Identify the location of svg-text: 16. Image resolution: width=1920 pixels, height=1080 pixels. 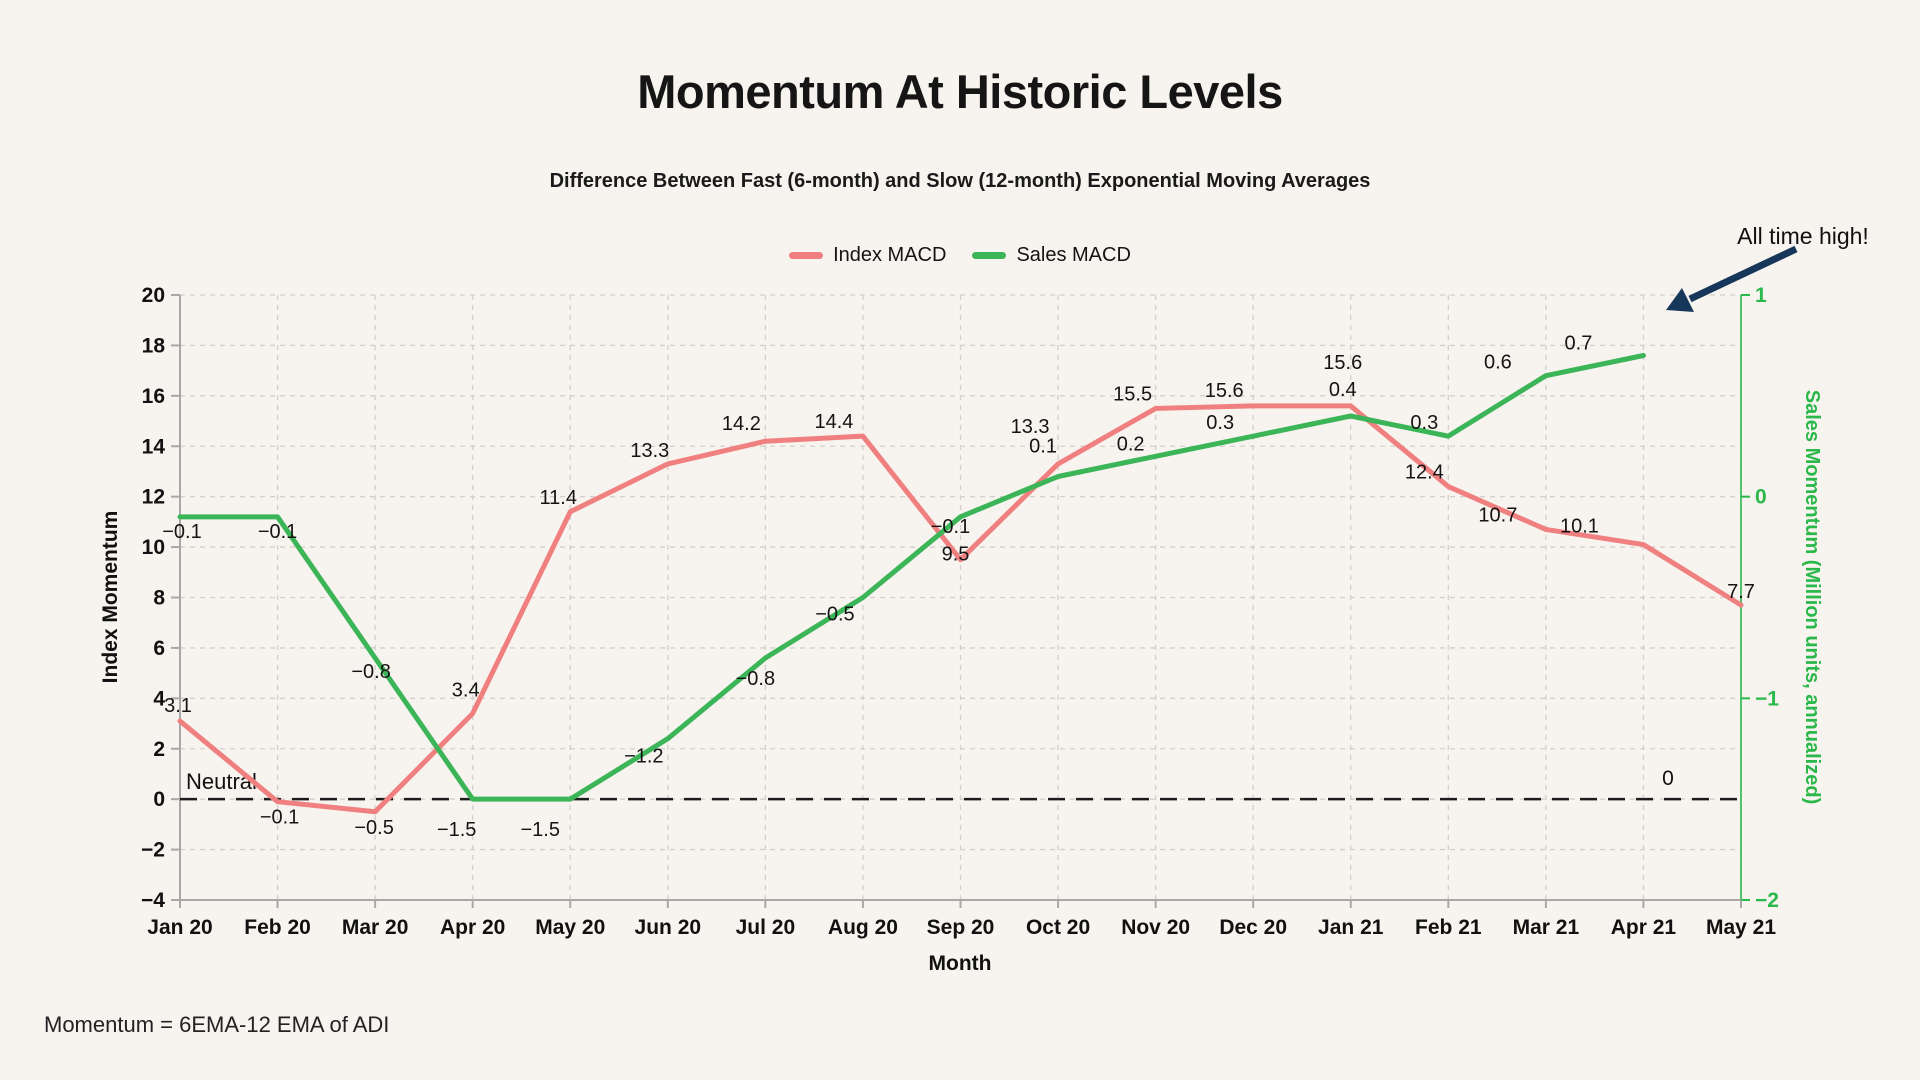
(153, 396).